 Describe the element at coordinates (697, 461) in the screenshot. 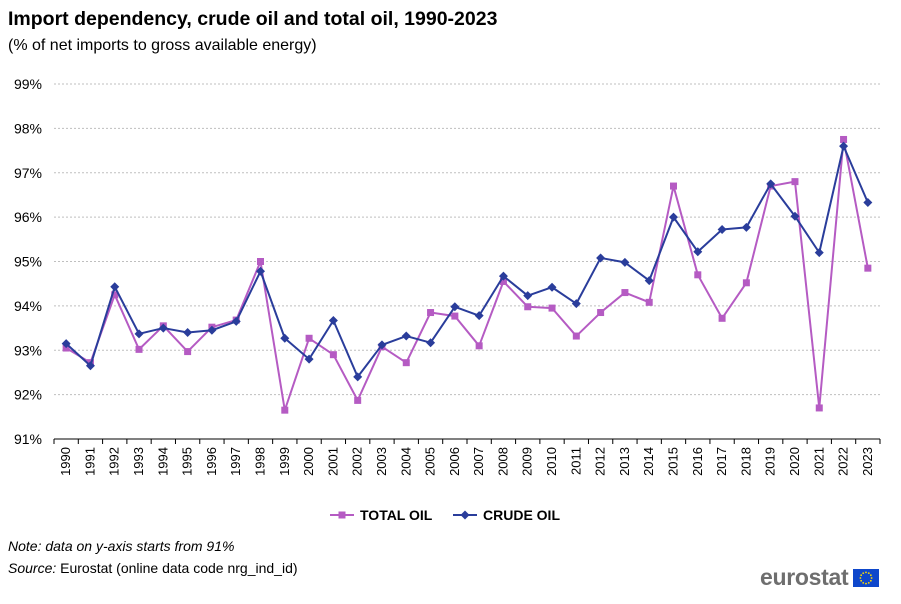

I see `x-tick-label: 2016` at that location.